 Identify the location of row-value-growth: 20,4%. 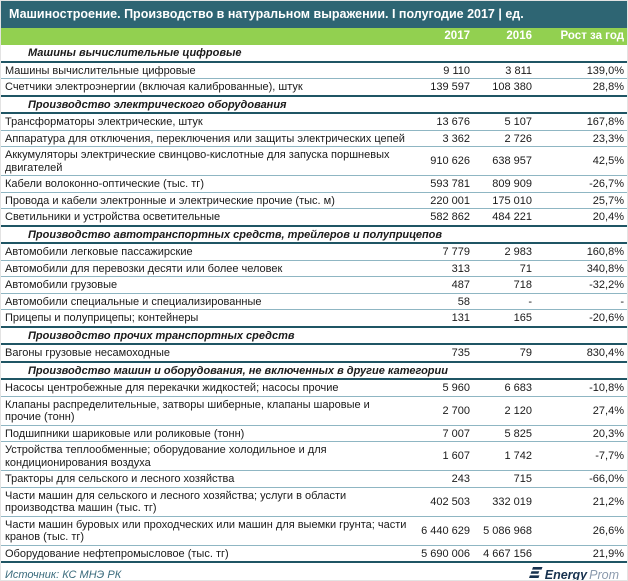
(582, 217).